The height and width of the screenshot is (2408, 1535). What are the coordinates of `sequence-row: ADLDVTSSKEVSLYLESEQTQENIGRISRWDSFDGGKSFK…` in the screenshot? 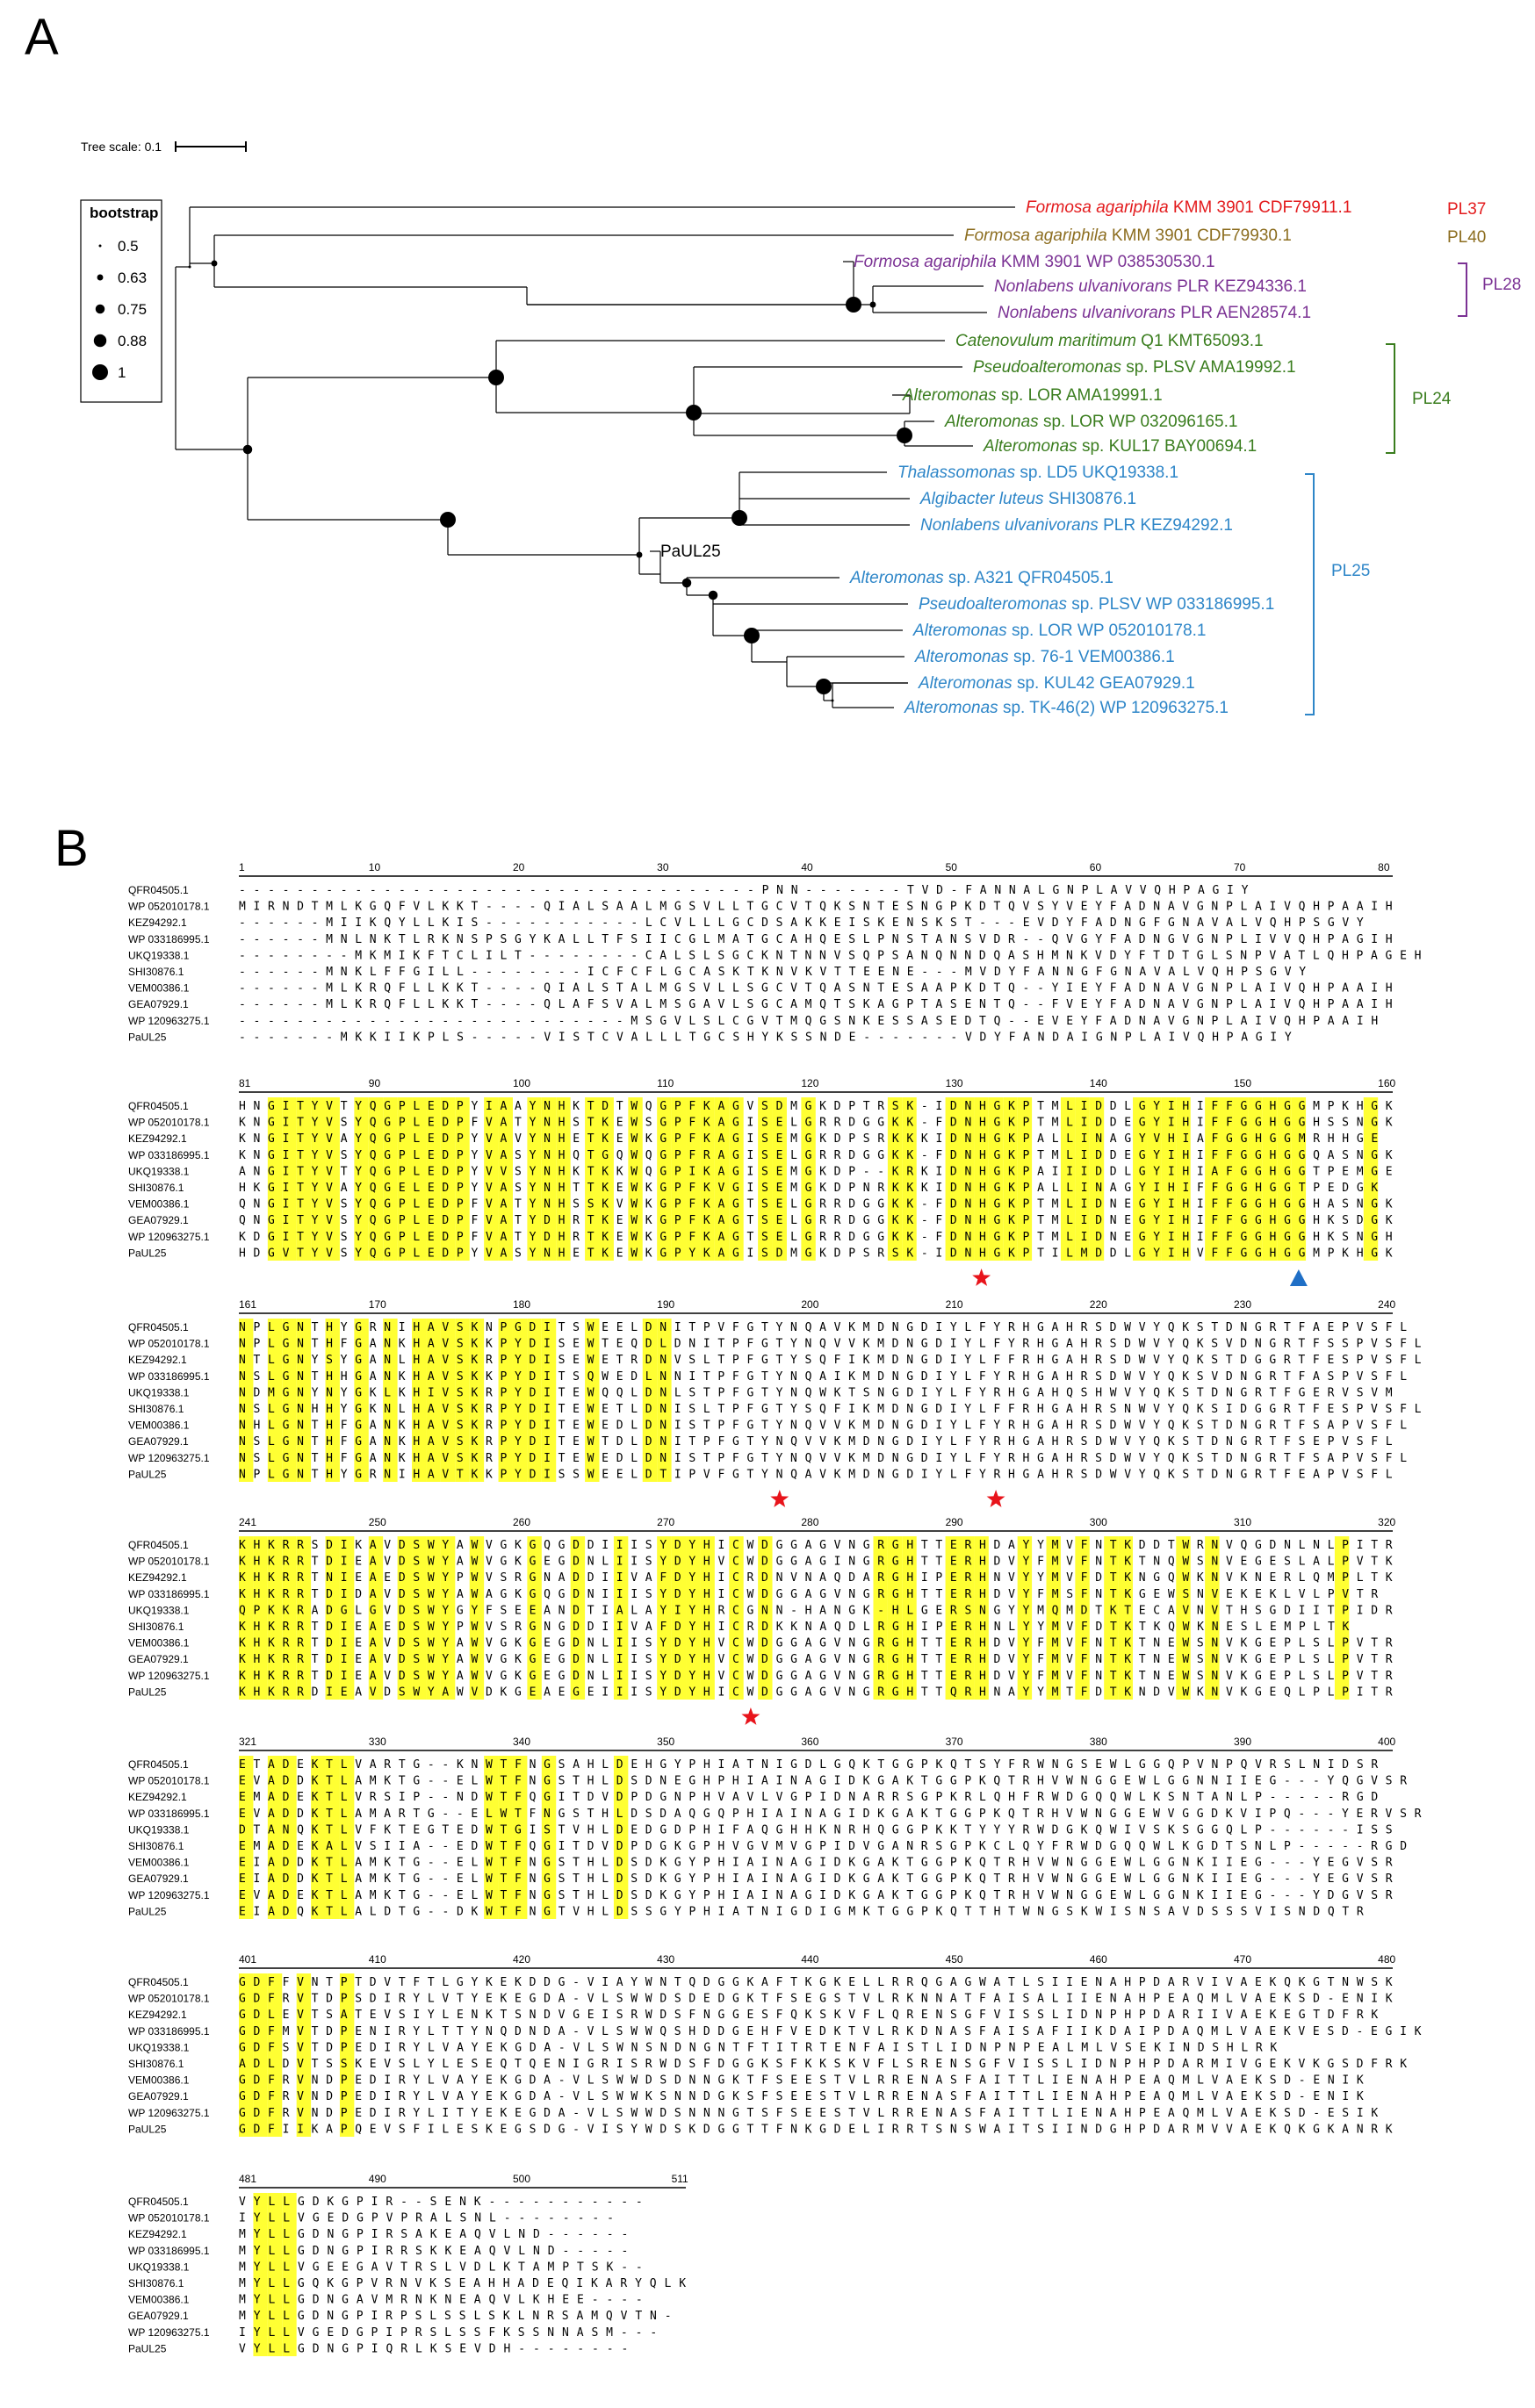 It's located at (823, 2064).